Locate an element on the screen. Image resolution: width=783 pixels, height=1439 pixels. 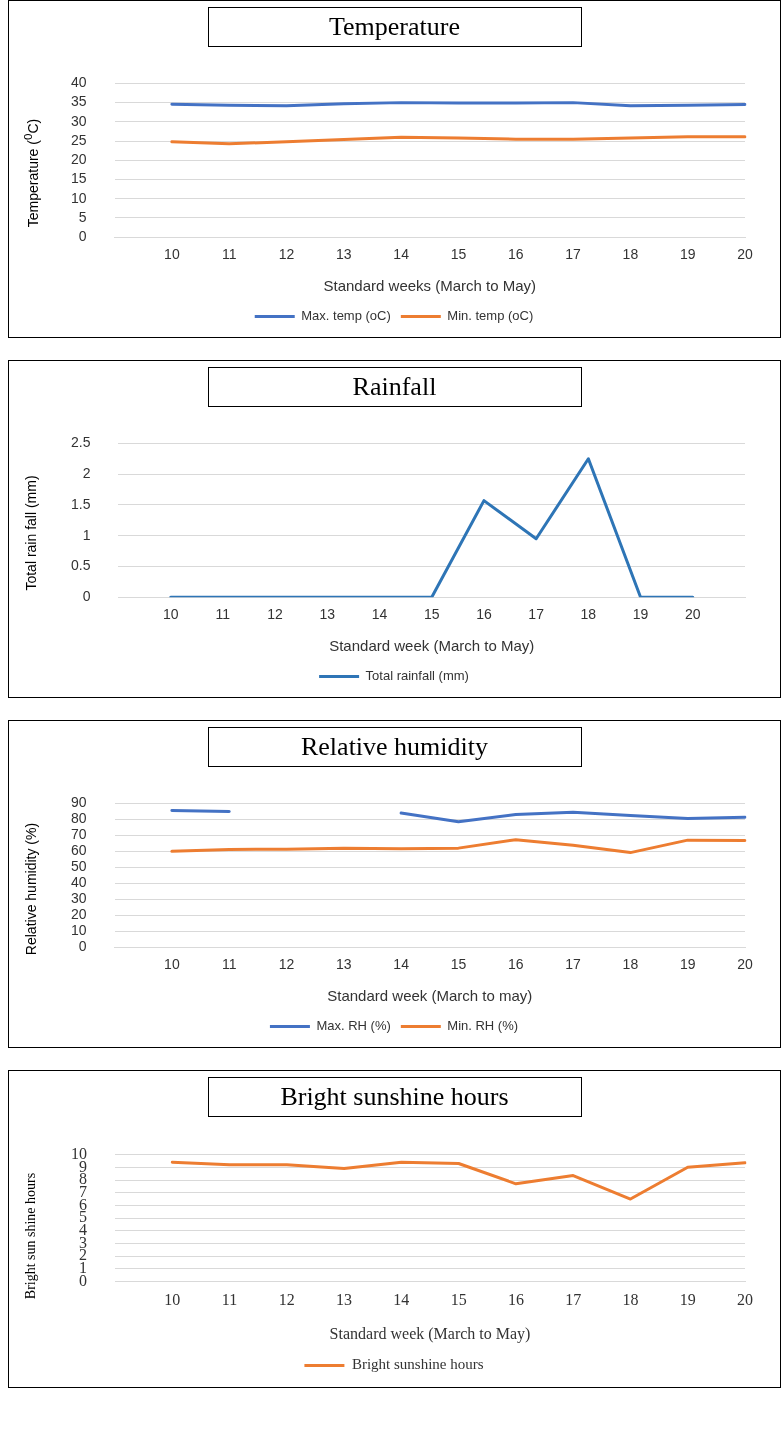
y-tick-label: 2 is located at coordinates (86, 473).